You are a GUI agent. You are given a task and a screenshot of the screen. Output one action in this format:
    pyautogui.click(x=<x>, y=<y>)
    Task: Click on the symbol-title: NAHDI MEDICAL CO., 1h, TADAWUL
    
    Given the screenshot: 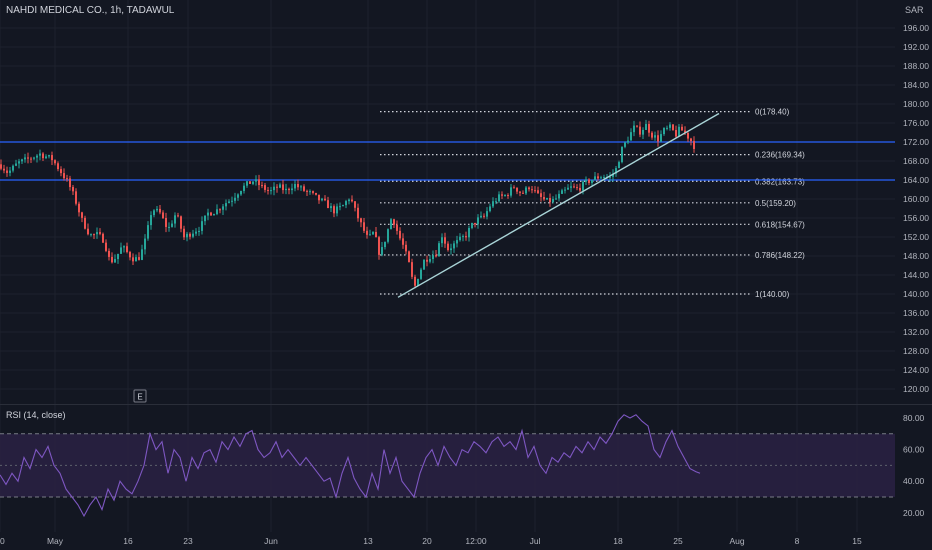 What is the action you would take?
    pyautogui.click(x=90, y=10)
    